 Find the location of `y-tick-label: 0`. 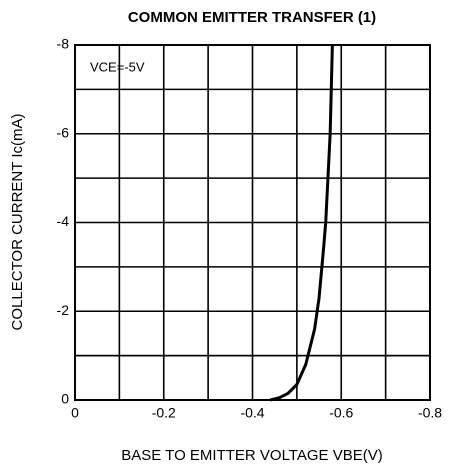

y-tick-label: 0 is located at coordinates (65, 399).